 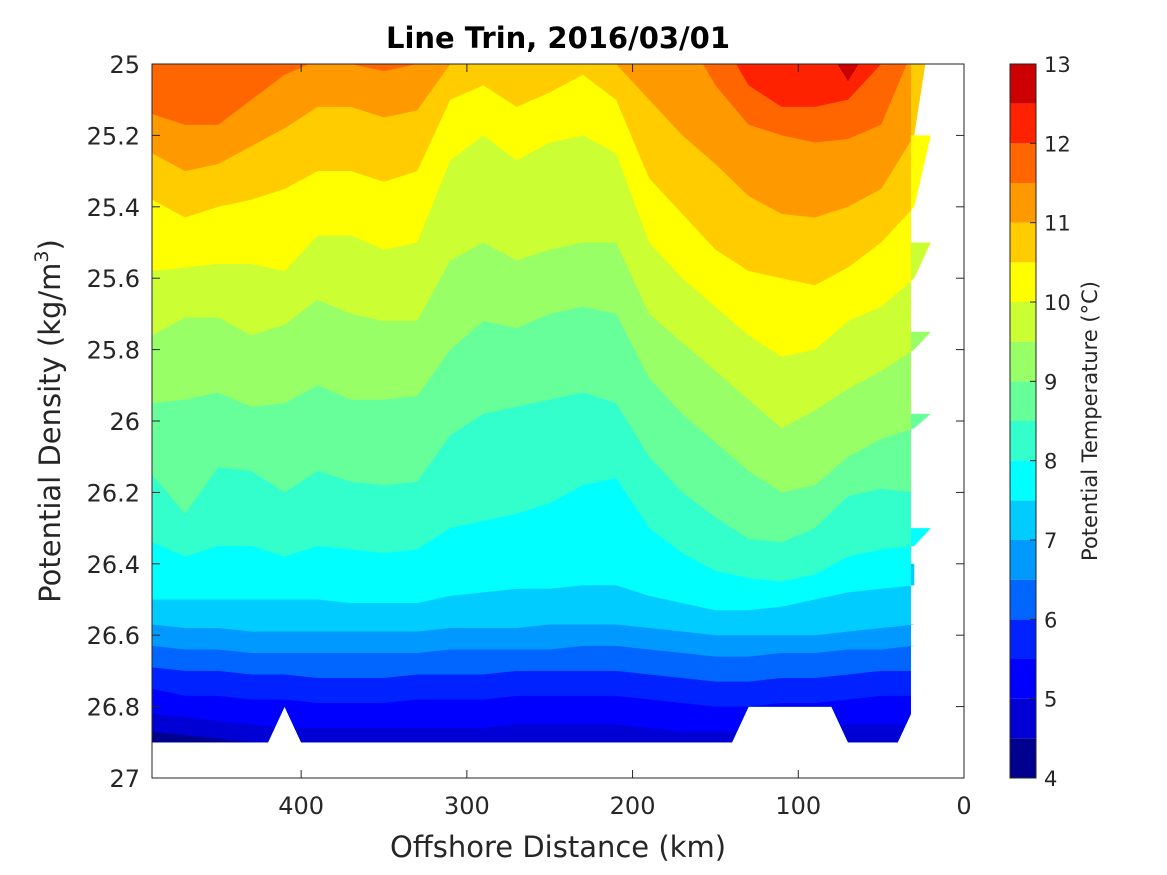 What do you see at coordinates (1057, 224) in the screenshot?
I see `colorbar-tick-label: 11` at bounding box center [1057, 224].